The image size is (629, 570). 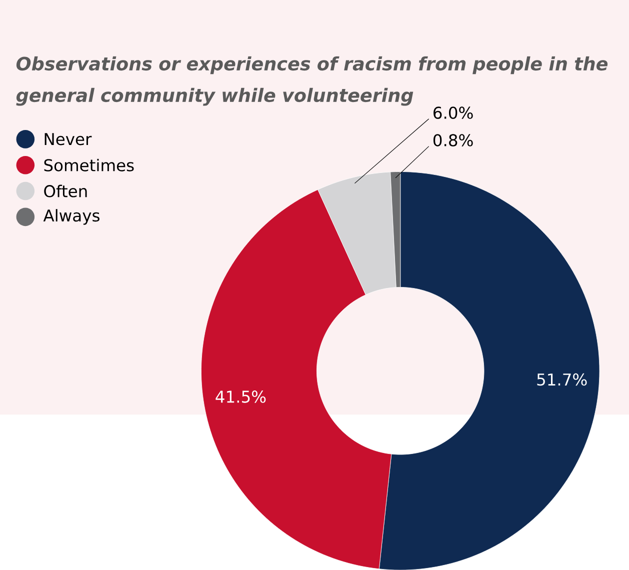 I want to click on data-label: 41.5%, so click(x=241, y=396).